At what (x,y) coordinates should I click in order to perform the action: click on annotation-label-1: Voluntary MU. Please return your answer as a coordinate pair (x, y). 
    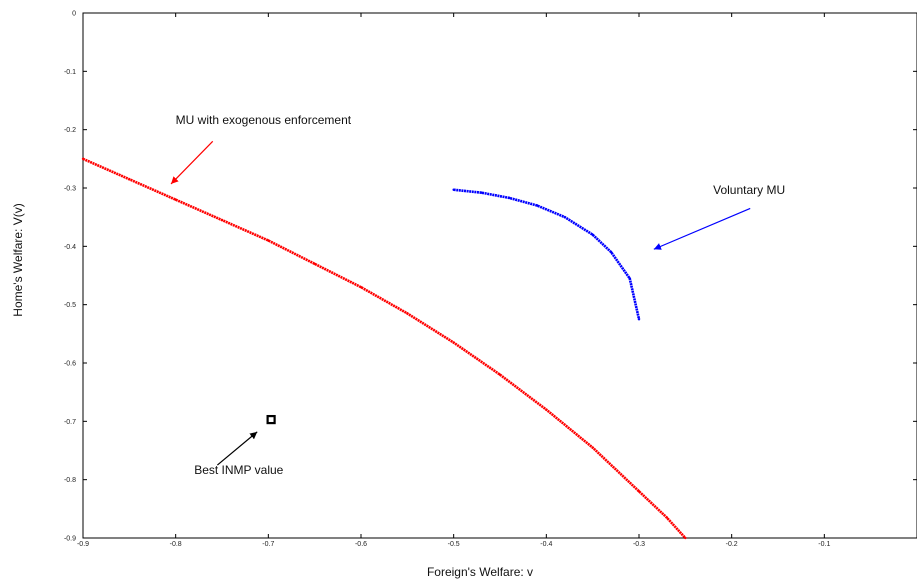
    Looking at the image, I should click on (749, 190).